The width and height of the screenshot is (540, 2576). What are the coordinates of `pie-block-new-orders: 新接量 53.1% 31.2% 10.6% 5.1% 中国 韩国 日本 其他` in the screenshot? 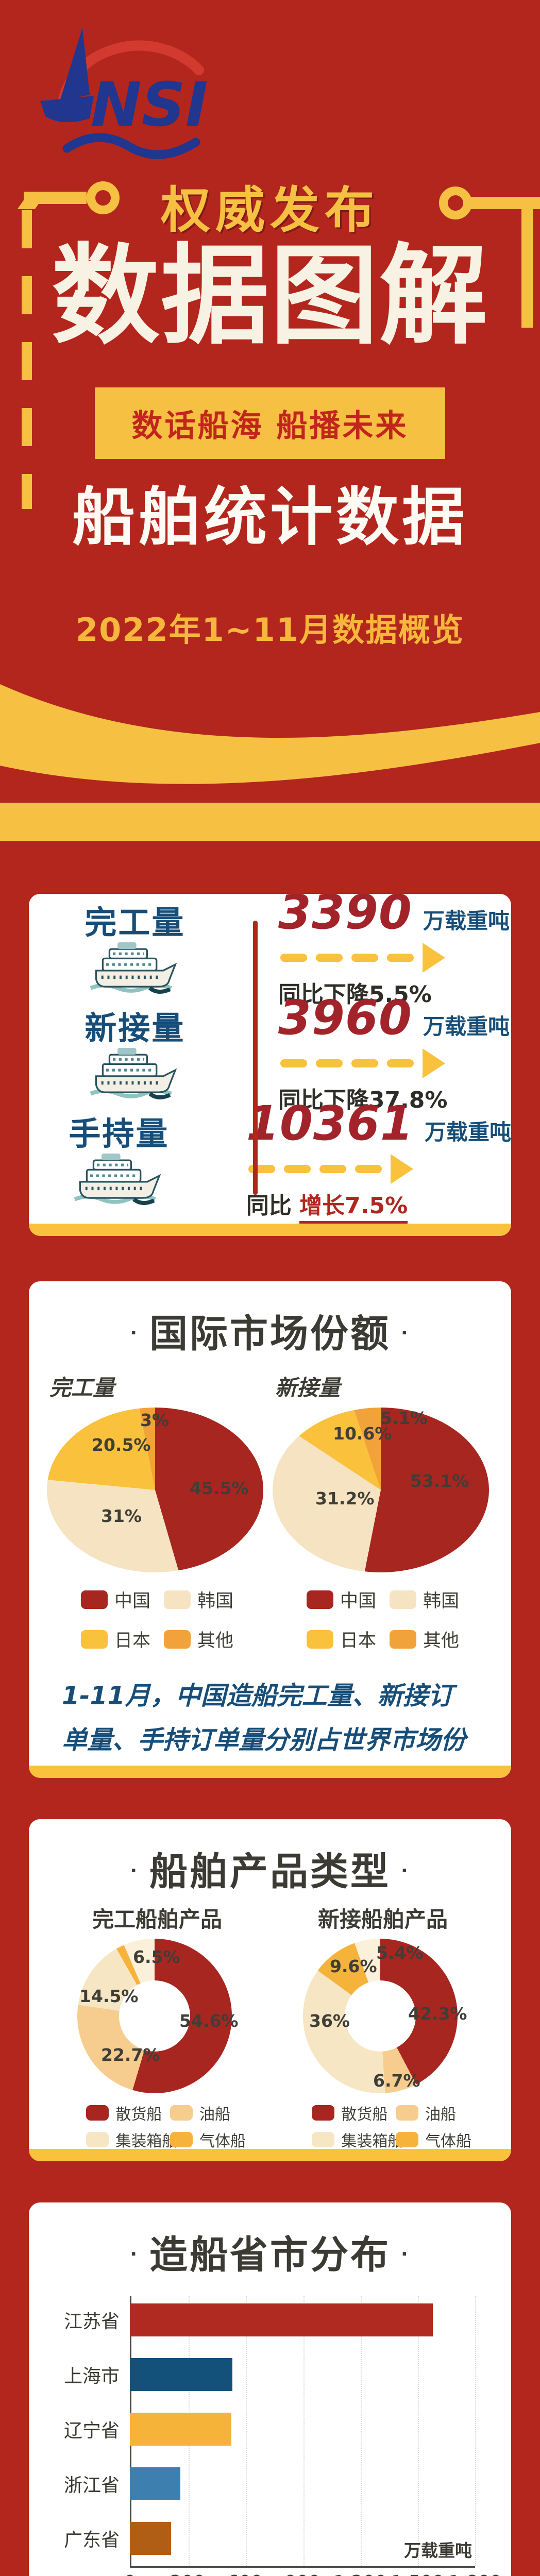 It's located at (383, 1508).